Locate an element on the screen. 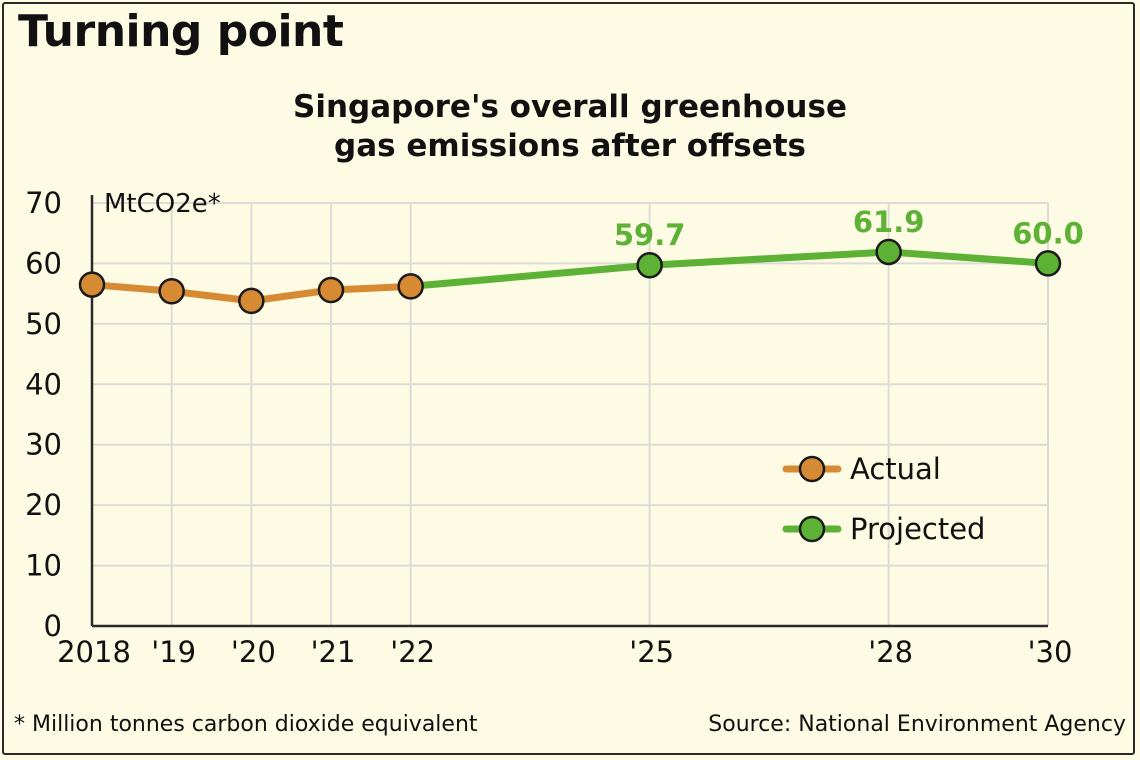 The height and width of the screenshot is (760, 1140). y-tick-label: 0 is located at coordinates (53, 626).